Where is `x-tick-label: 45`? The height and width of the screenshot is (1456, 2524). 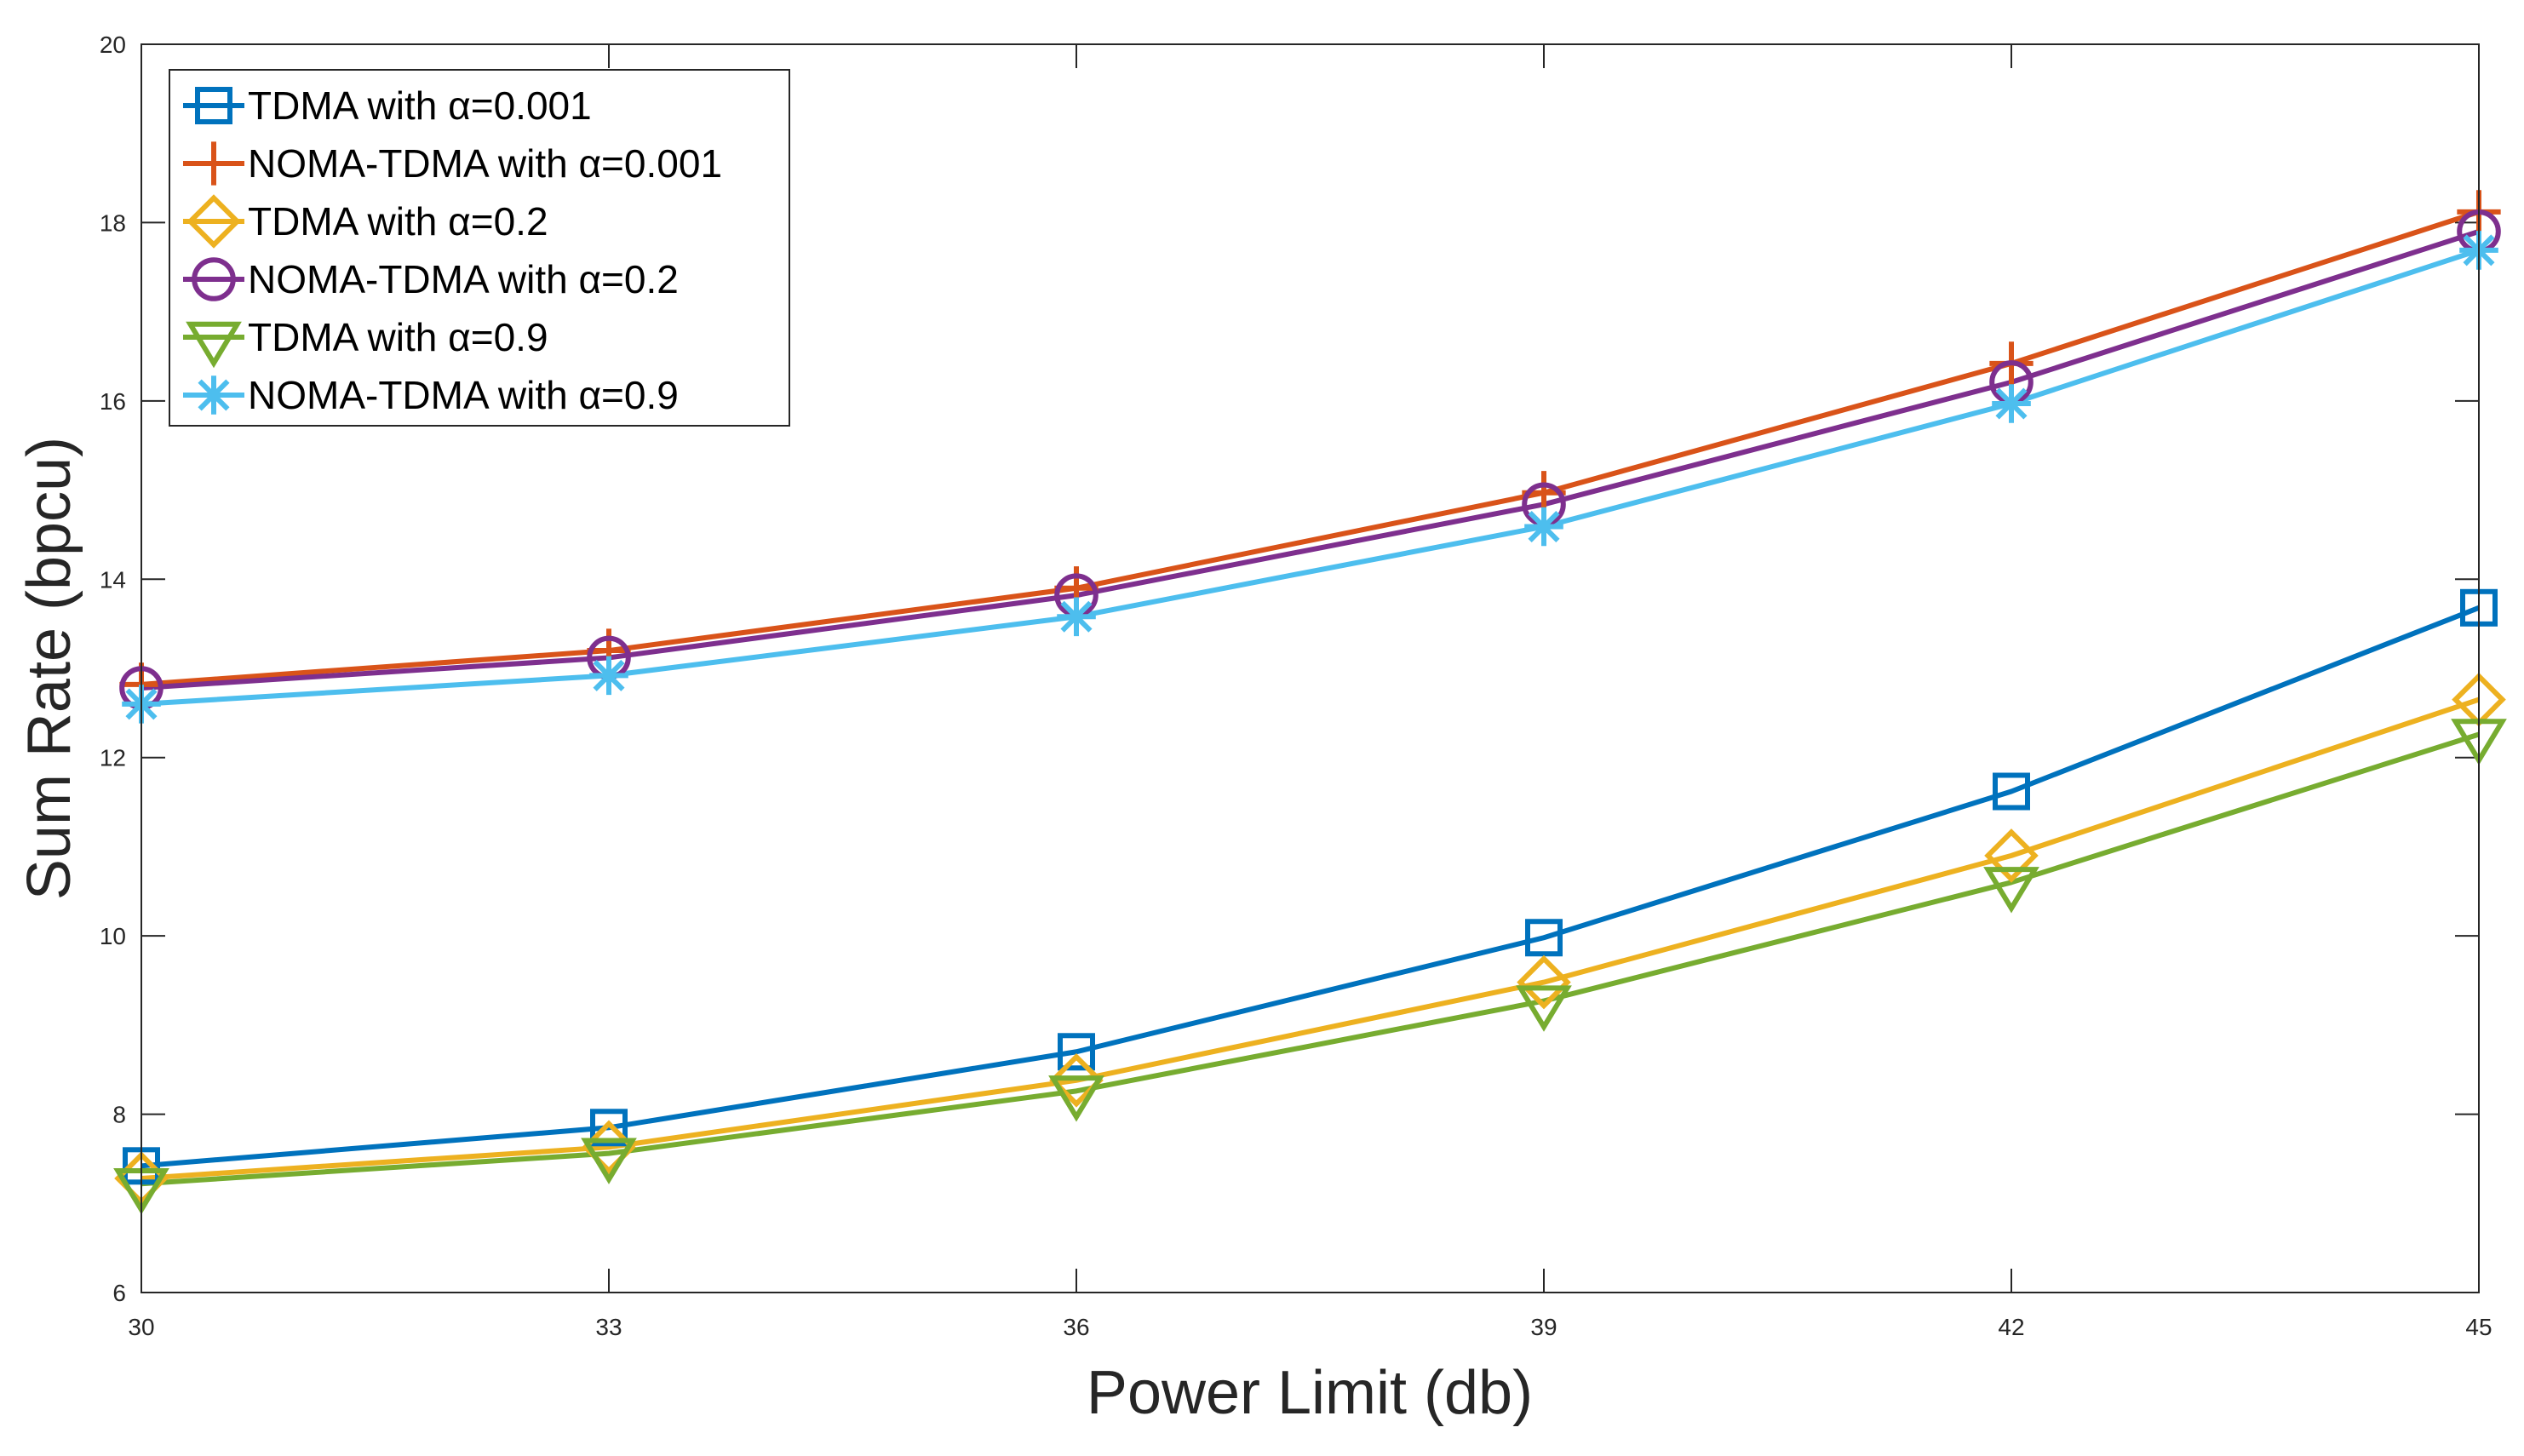
x-tick-label: 45 is located at coordinates (2478, 1327).